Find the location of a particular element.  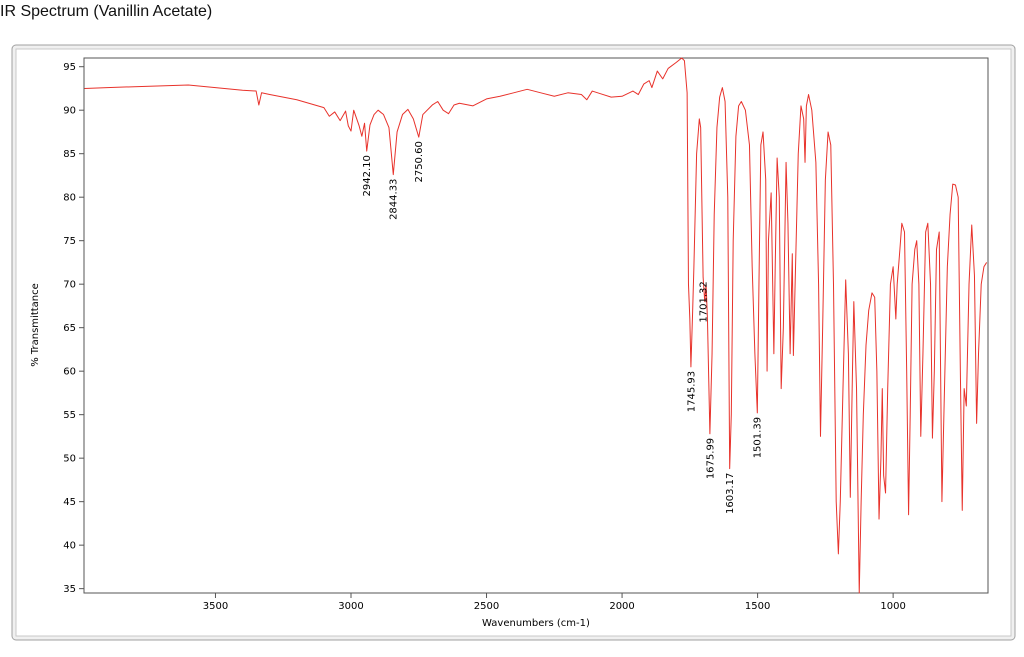

chart-title: IR Spectrum (Vanillin Acetate) is located at coordinates (106, 11).